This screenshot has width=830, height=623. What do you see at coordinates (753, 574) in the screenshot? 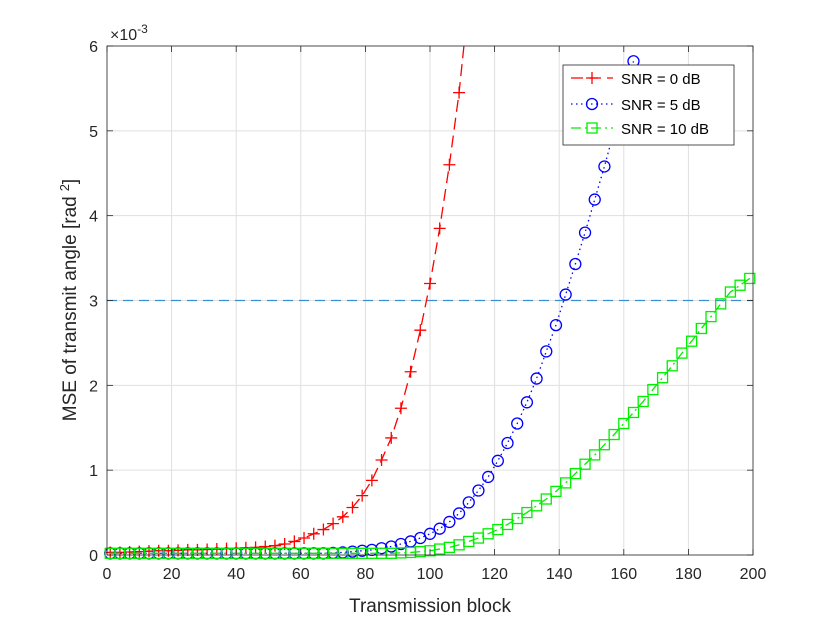
I see `x-tick-label: 200` at bounding box center [753, 574].